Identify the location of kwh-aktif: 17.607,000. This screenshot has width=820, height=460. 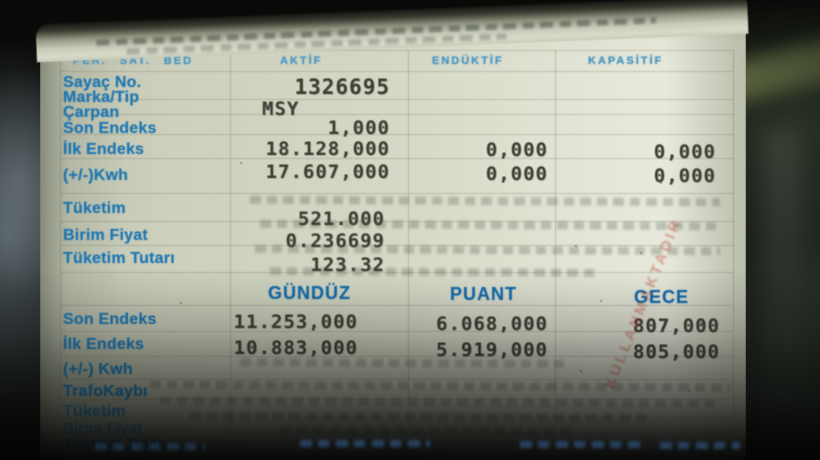
(327, 172).